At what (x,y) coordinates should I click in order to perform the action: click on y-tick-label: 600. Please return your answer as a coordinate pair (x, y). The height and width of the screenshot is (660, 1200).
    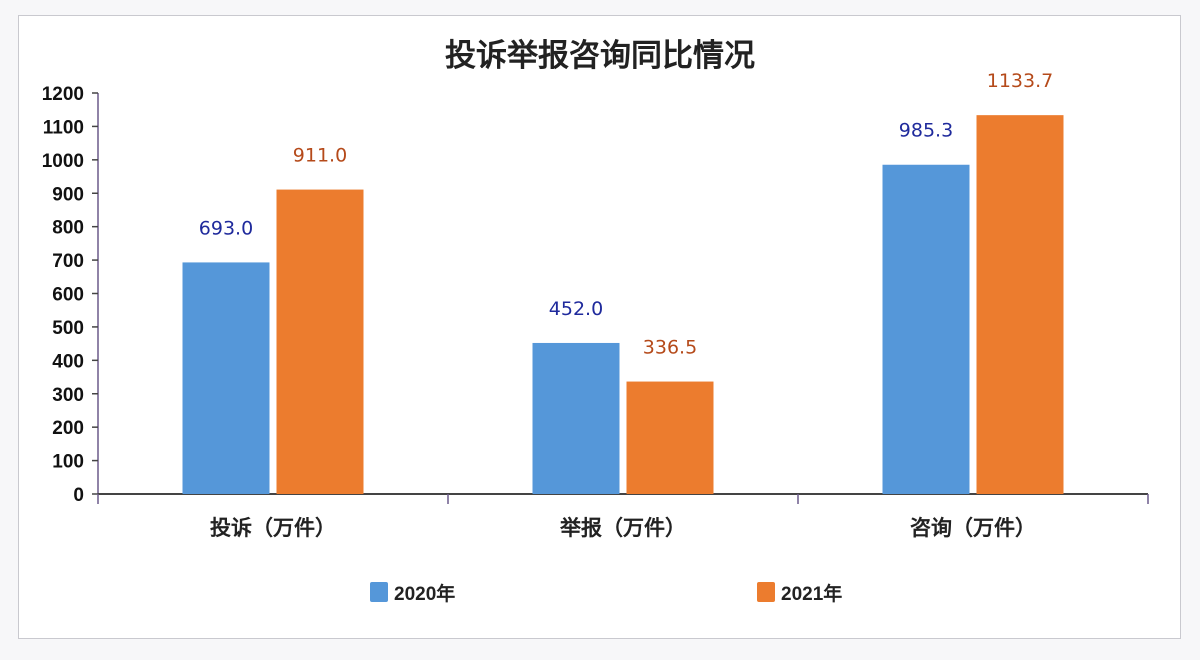
    Looking at the image, I should click on (68, 295).